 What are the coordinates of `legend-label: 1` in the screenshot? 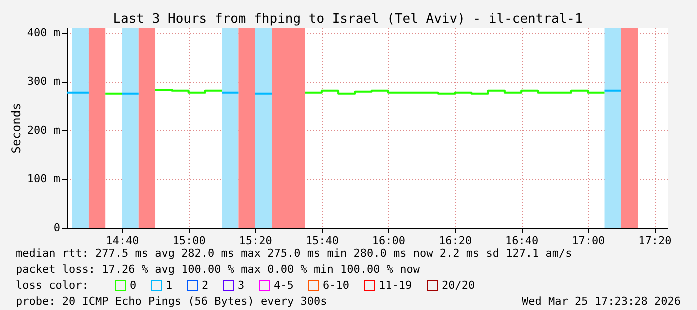 It's located at (169, 285).